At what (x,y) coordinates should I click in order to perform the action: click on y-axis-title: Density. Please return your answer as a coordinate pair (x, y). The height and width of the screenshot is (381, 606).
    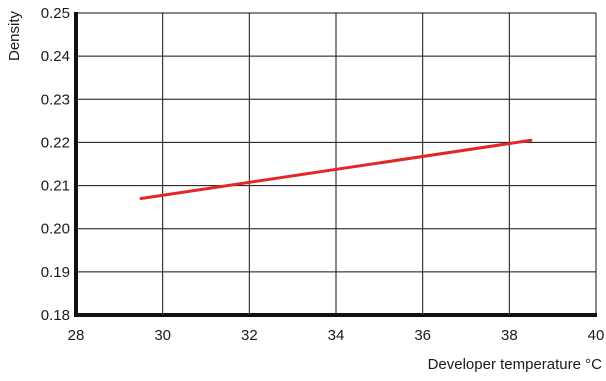
    Looking at the image, I should click on (14, 35).